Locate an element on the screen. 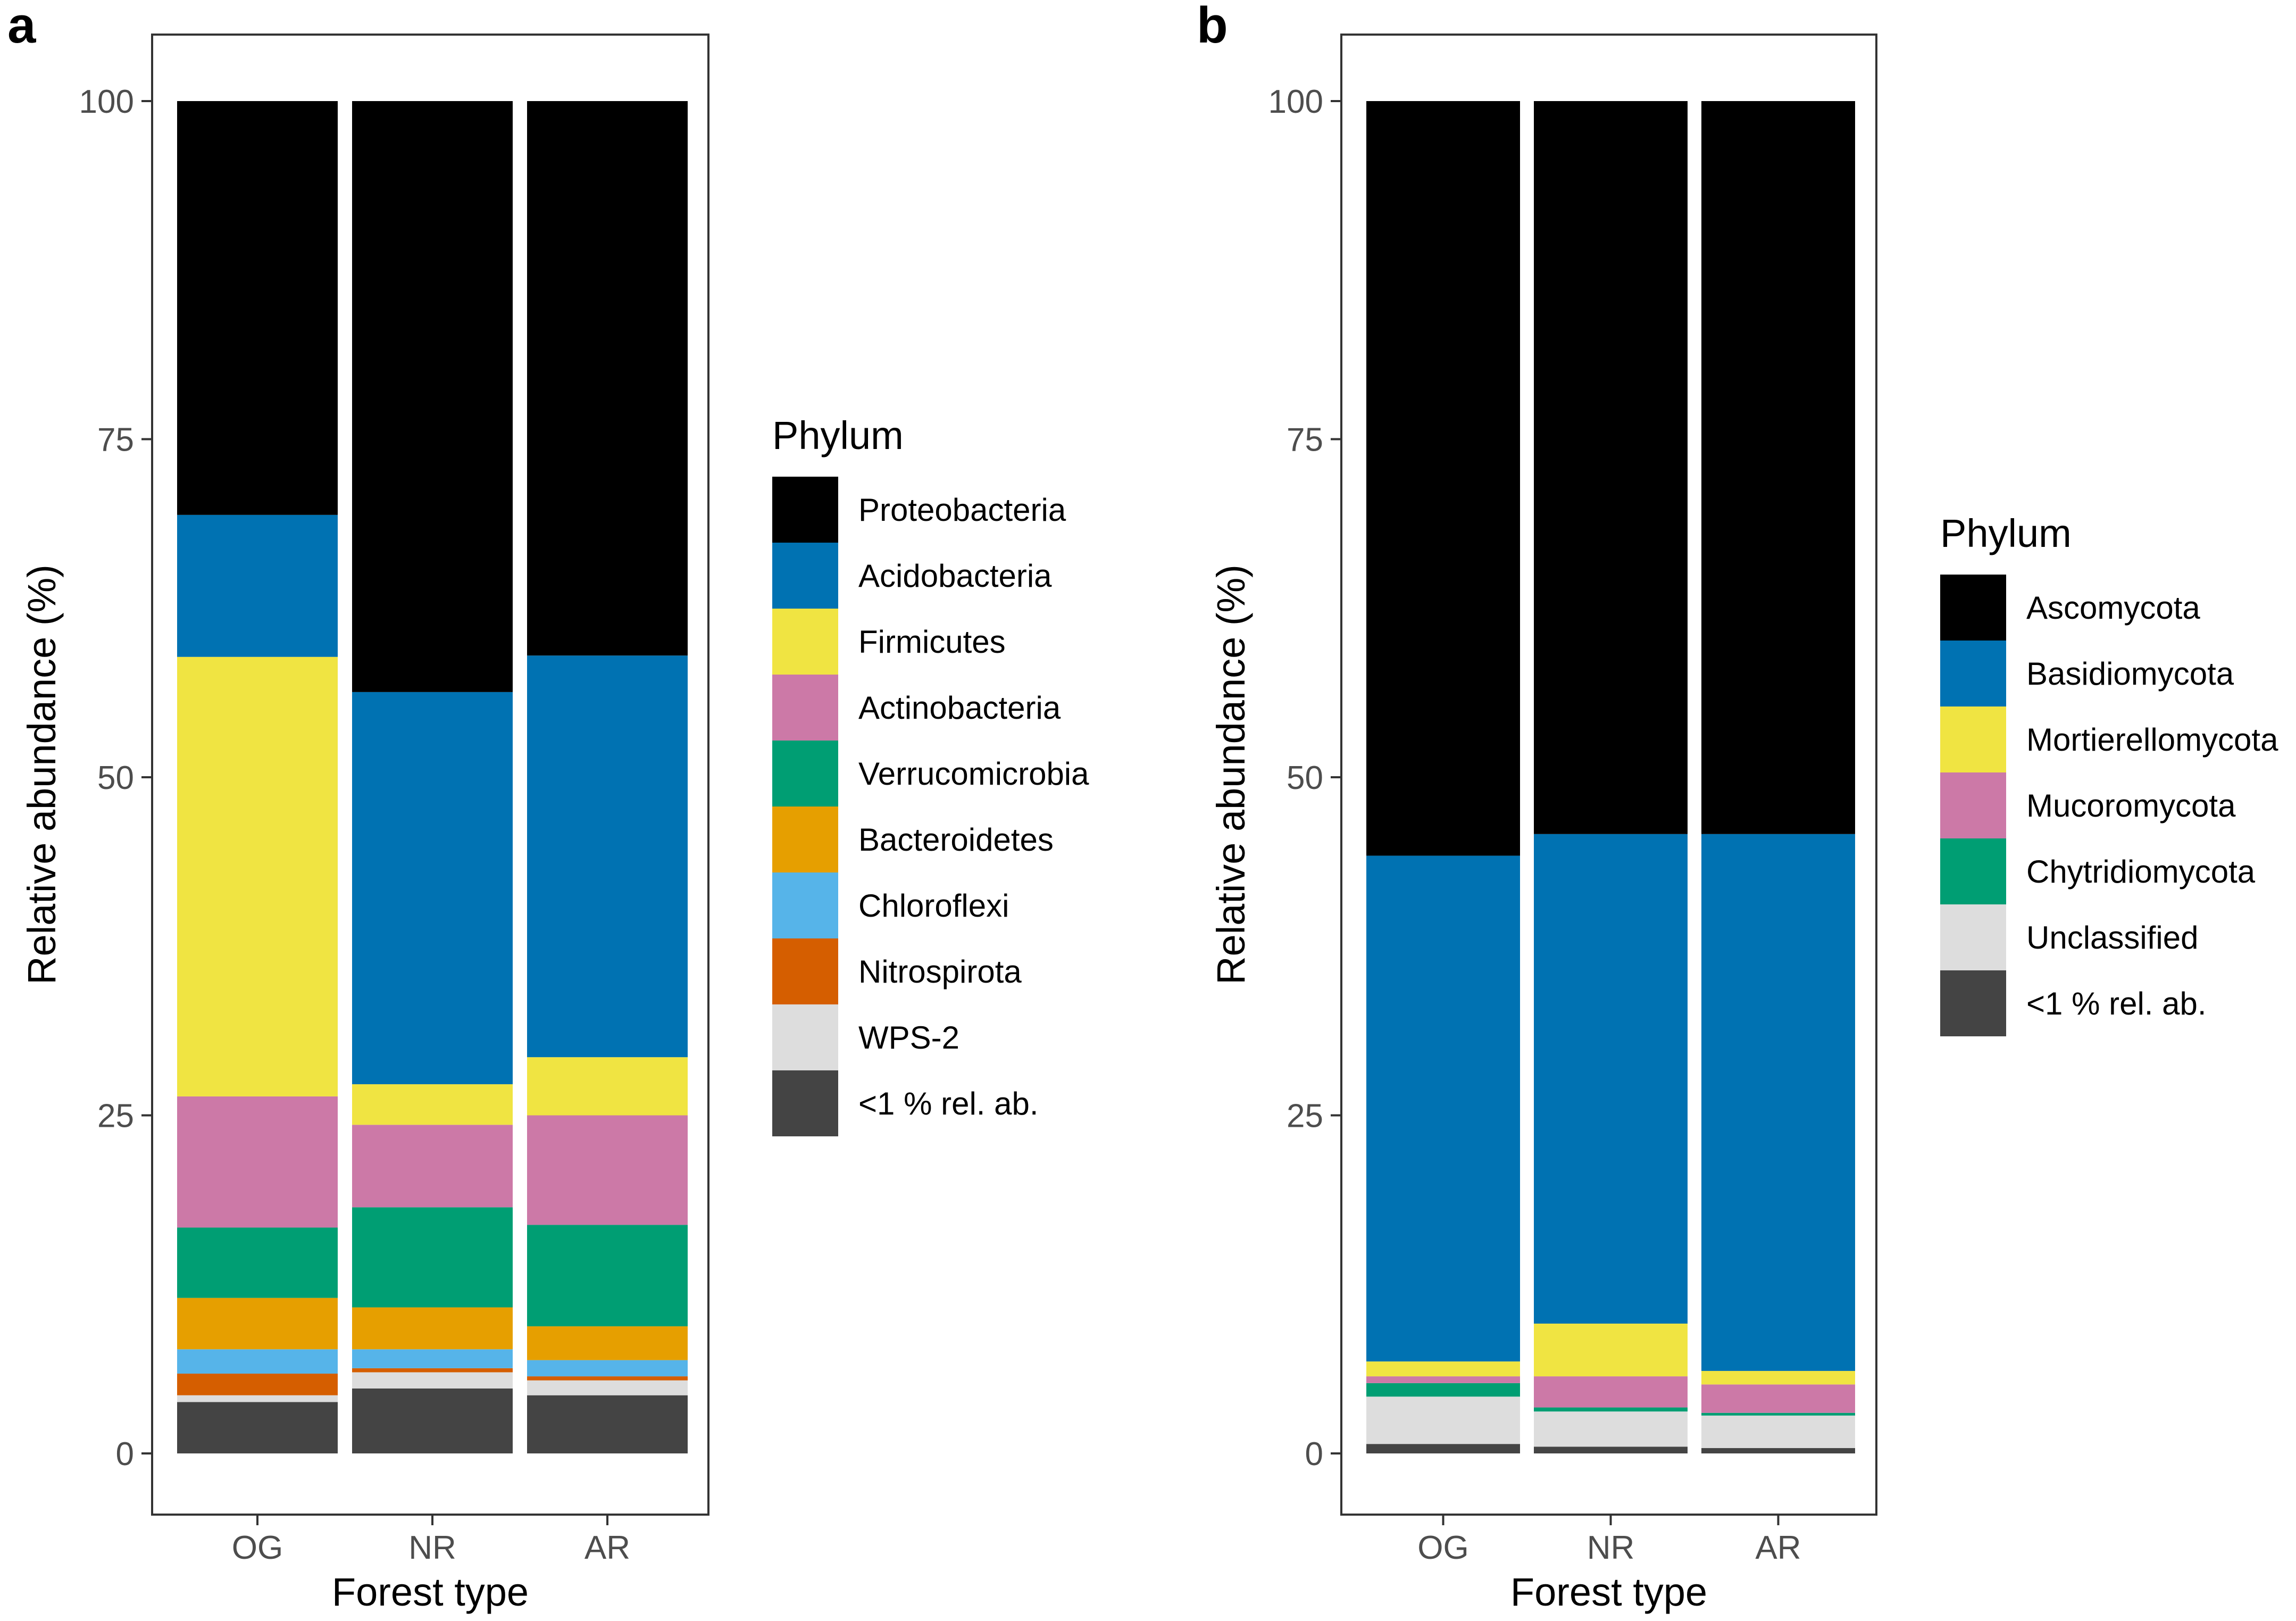 The width and height of the screenshot is (2296, 1621). bar-segment-og-bacteroidetes is located at coordinates (257, 1324).